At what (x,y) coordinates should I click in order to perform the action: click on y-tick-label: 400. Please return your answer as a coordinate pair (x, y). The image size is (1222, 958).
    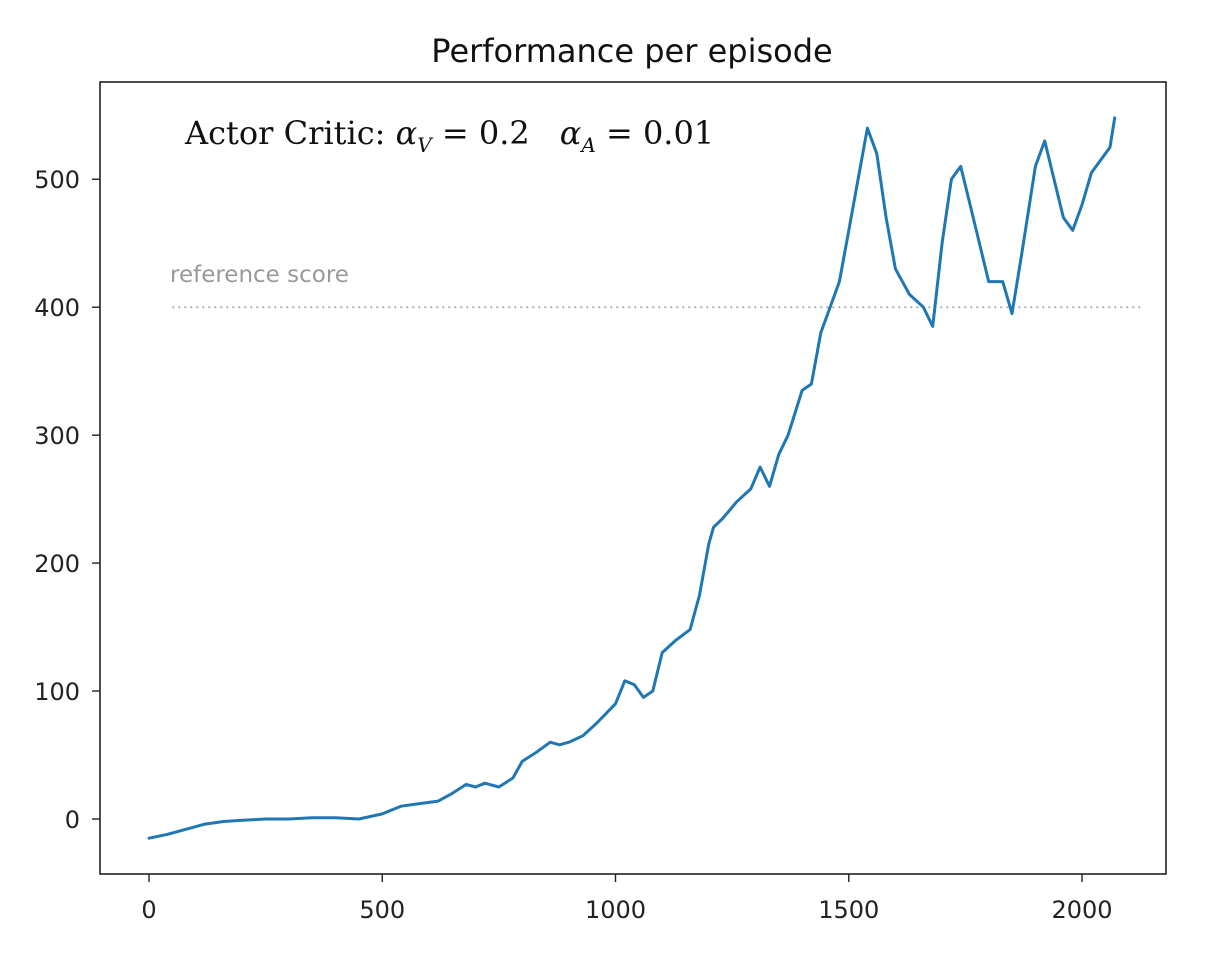
    Looking at the image, I should click on (57, 308).